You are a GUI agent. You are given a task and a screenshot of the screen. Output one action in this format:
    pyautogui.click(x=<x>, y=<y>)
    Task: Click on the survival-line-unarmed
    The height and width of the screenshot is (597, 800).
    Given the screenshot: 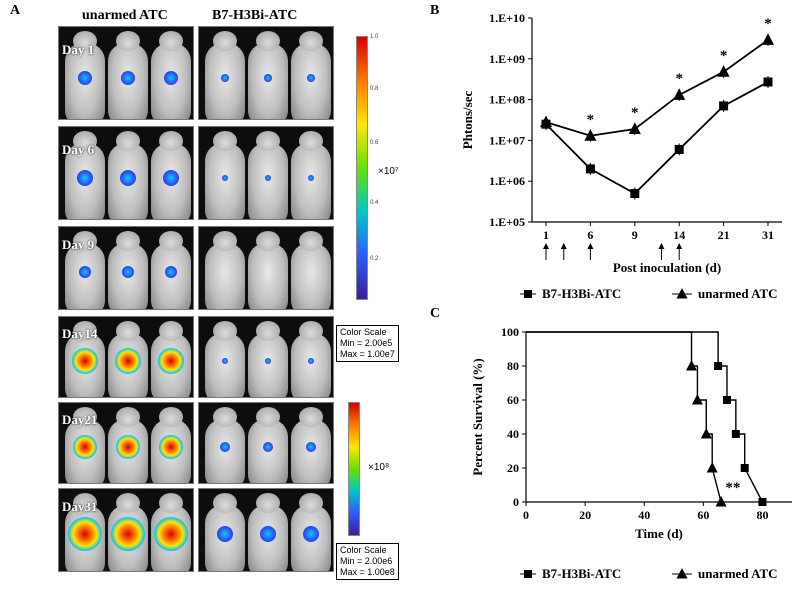 What is the action you would take?
    pyautogui.click(x=624, y=417)
    